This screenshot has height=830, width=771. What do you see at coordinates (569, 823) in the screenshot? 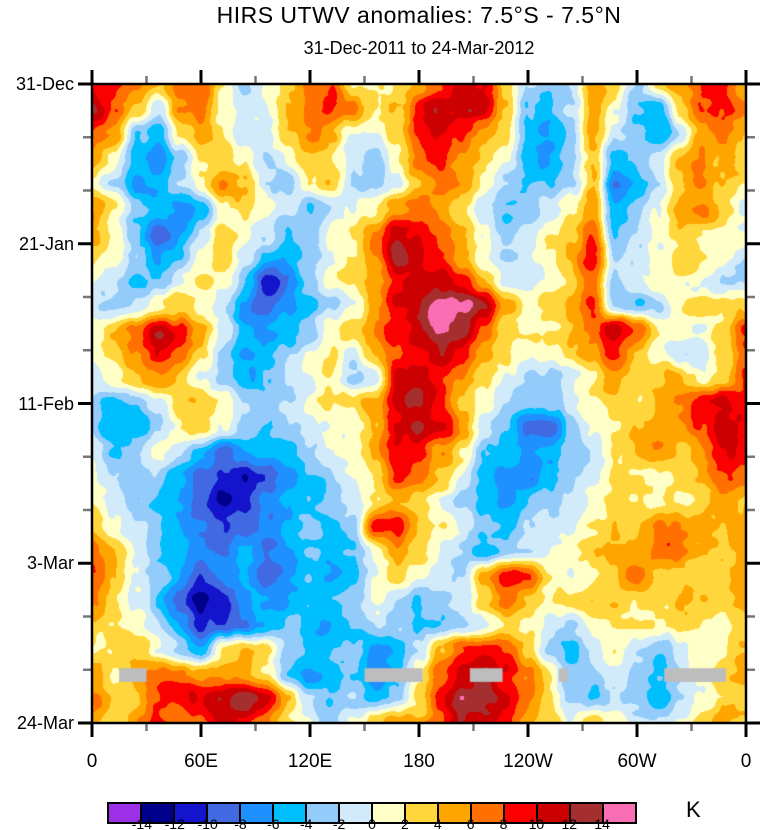
I see `colorbar-tick-label: 12` at bounding box center [569, 823].